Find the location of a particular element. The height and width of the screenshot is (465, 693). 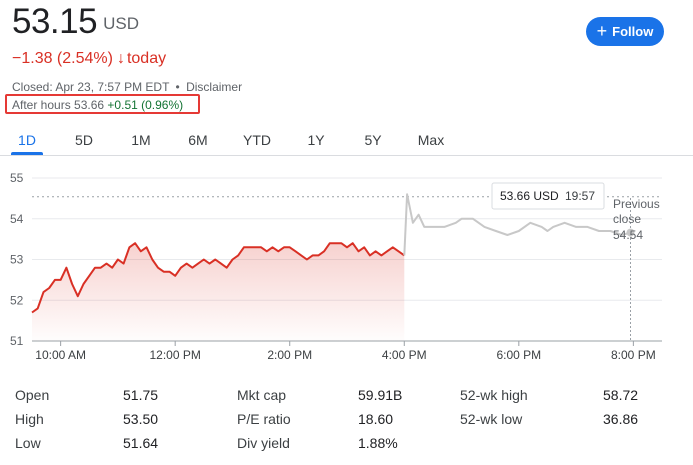

regular-session-area is located at coordinates (218, 292).